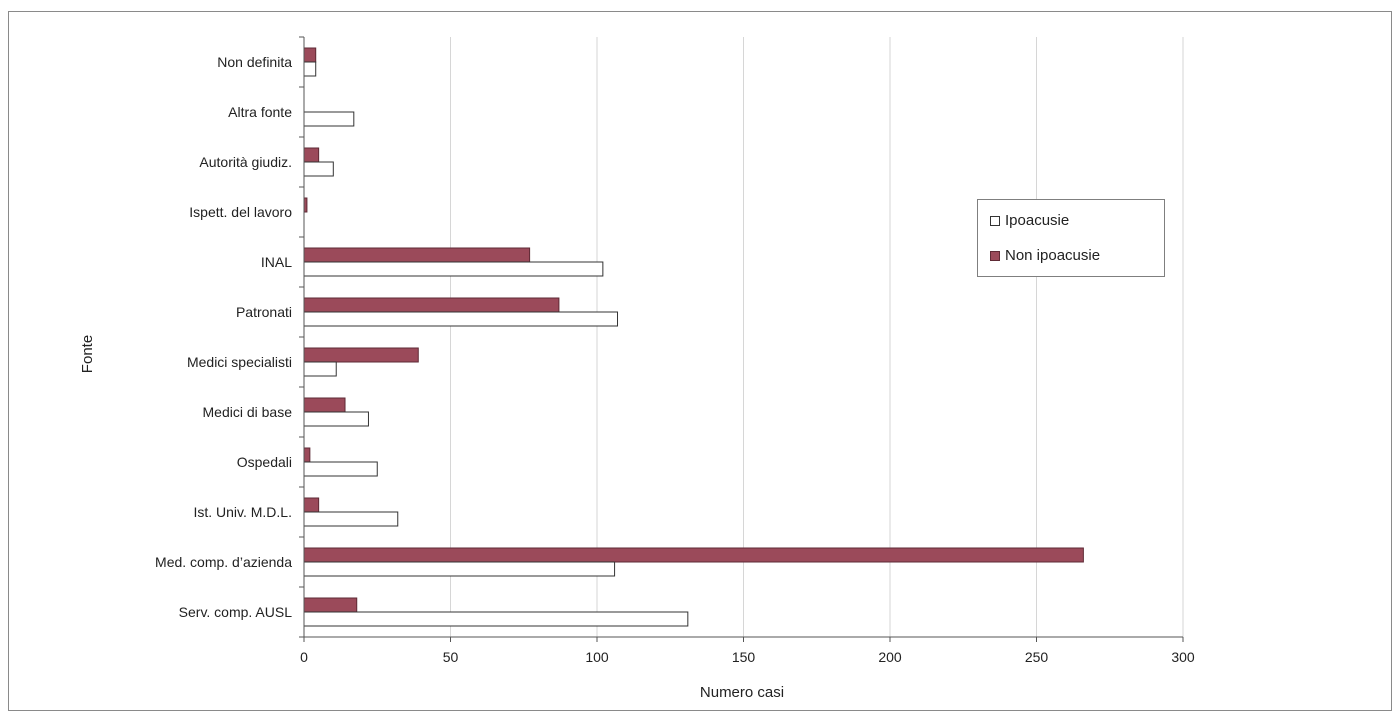 The image size is (1400, 722). Describe the element at coordinates (264, 462) in the screenshot. I see `category-label: Ospedali` at that location.